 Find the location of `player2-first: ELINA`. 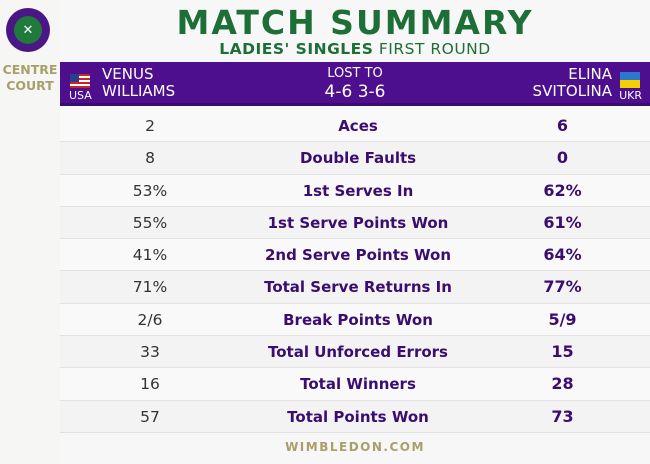

player2-first: ELINA is located at coordinates (590, 74).